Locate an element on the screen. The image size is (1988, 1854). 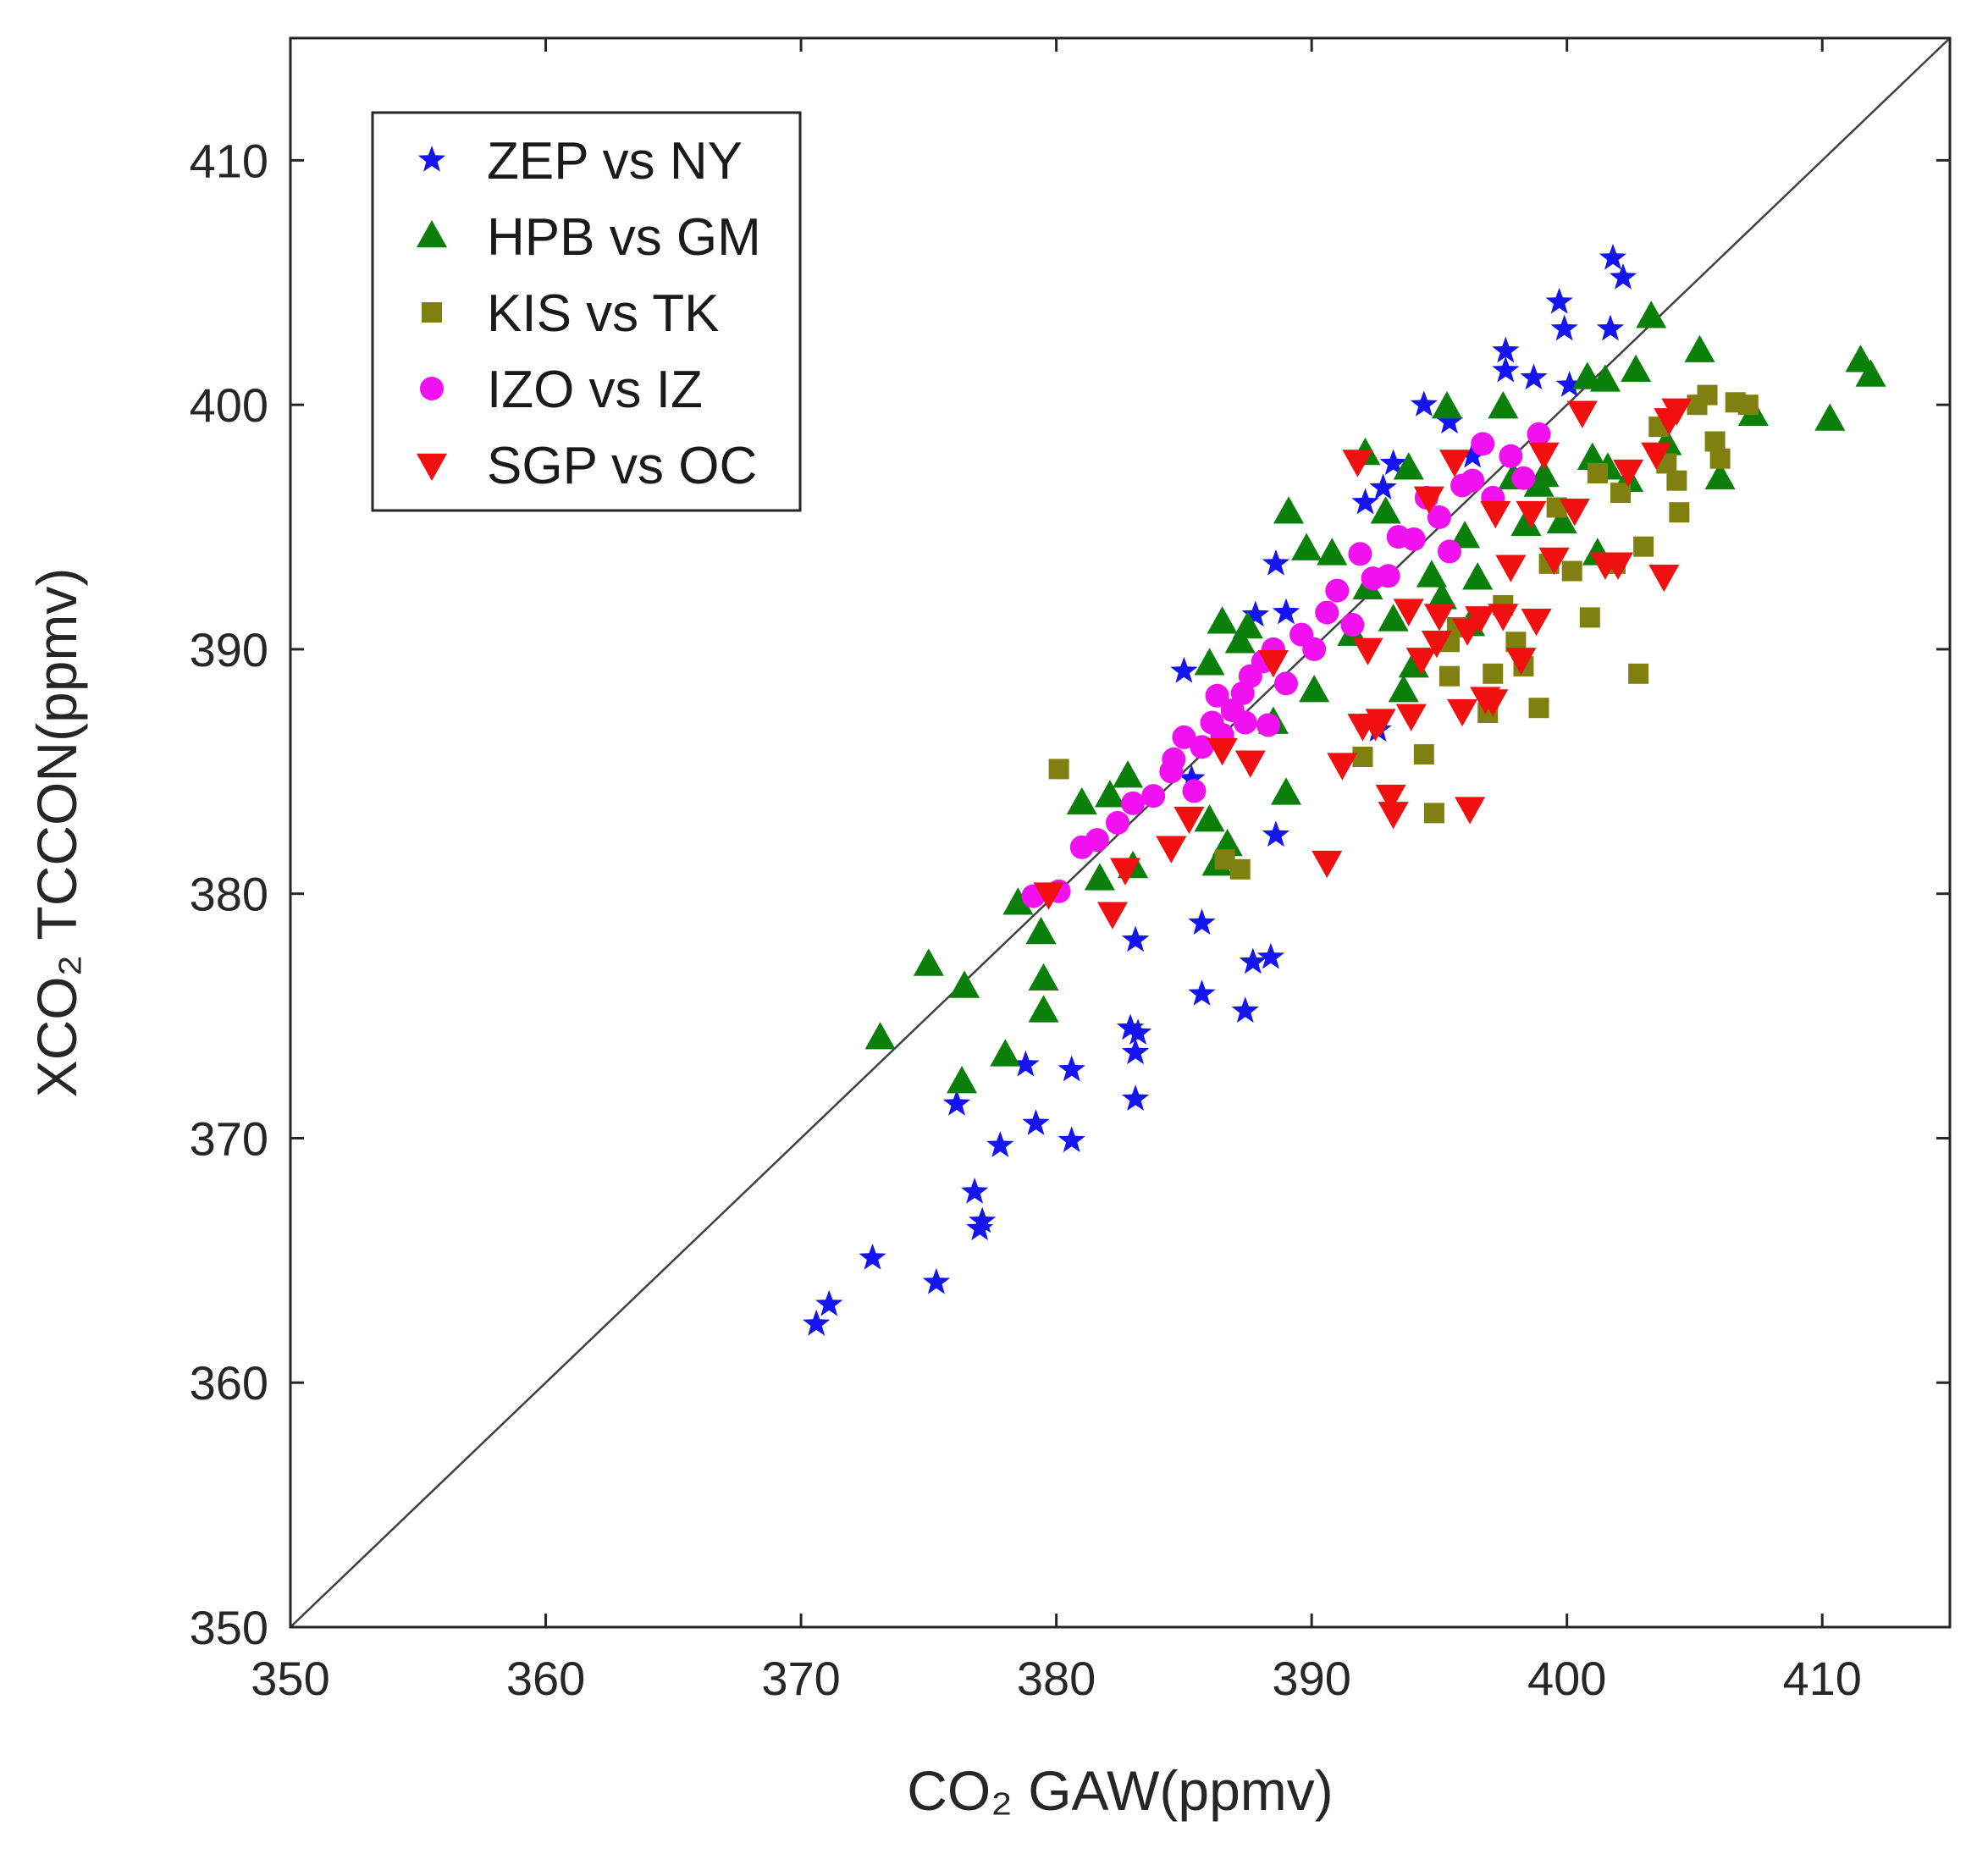
series-sgp-vs-oc is located at coordinates (1363, 664).